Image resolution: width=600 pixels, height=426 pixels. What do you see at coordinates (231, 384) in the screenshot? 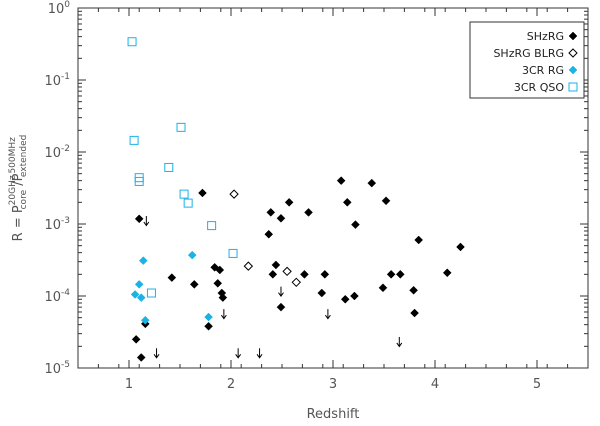
I see `x-tick-label: 2` at bounding box center [231, 384].